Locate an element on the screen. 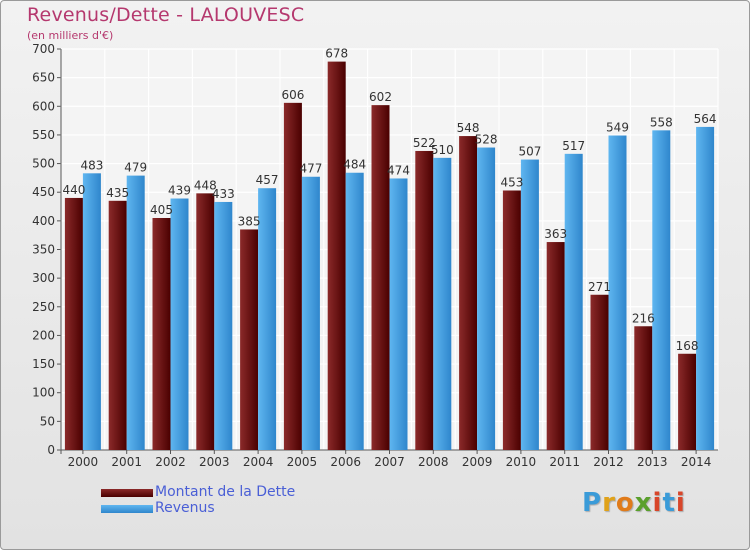 This screenshot has height=550, width=750. bar-revenus-2002 is located at coordinates (179, 324).